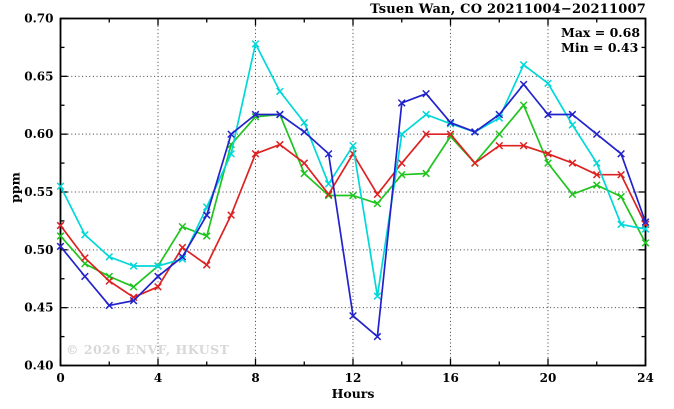  I want to click on maxmin-annotation: Max = 0.68 Min = 0.43, so click(600, 40).